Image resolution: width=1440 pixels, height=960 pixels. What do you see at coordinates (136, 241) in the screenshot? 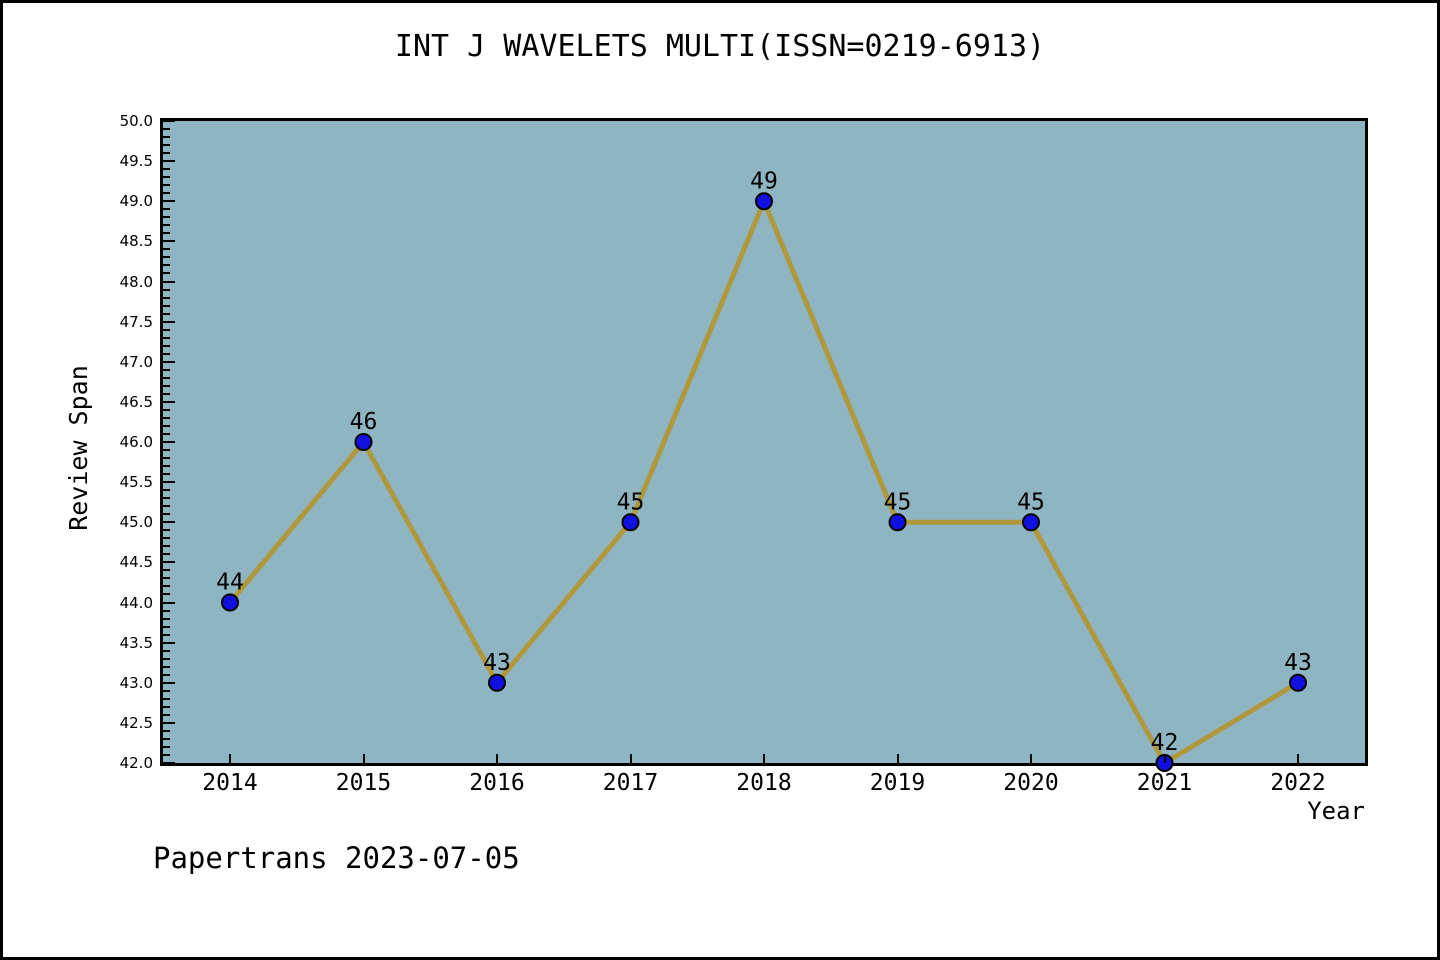
I see `y-tick-label: 48.5` at bounding box center [136, 241].